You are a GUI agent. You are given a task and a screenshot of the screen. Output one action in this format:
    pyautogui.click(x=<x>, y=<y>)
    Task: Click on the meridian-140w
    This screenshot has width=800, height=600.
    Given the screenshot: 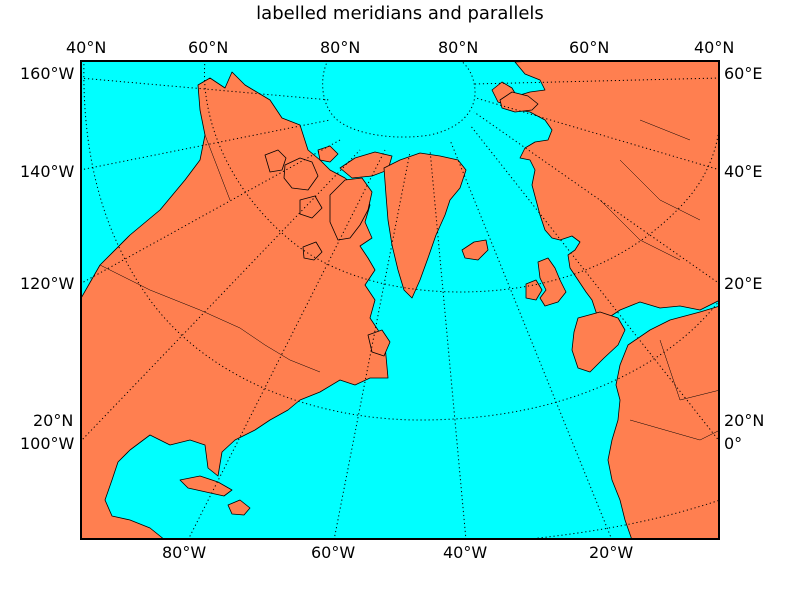 What is the action you would take?
    pyautogui.click(x=205, y=145)
    